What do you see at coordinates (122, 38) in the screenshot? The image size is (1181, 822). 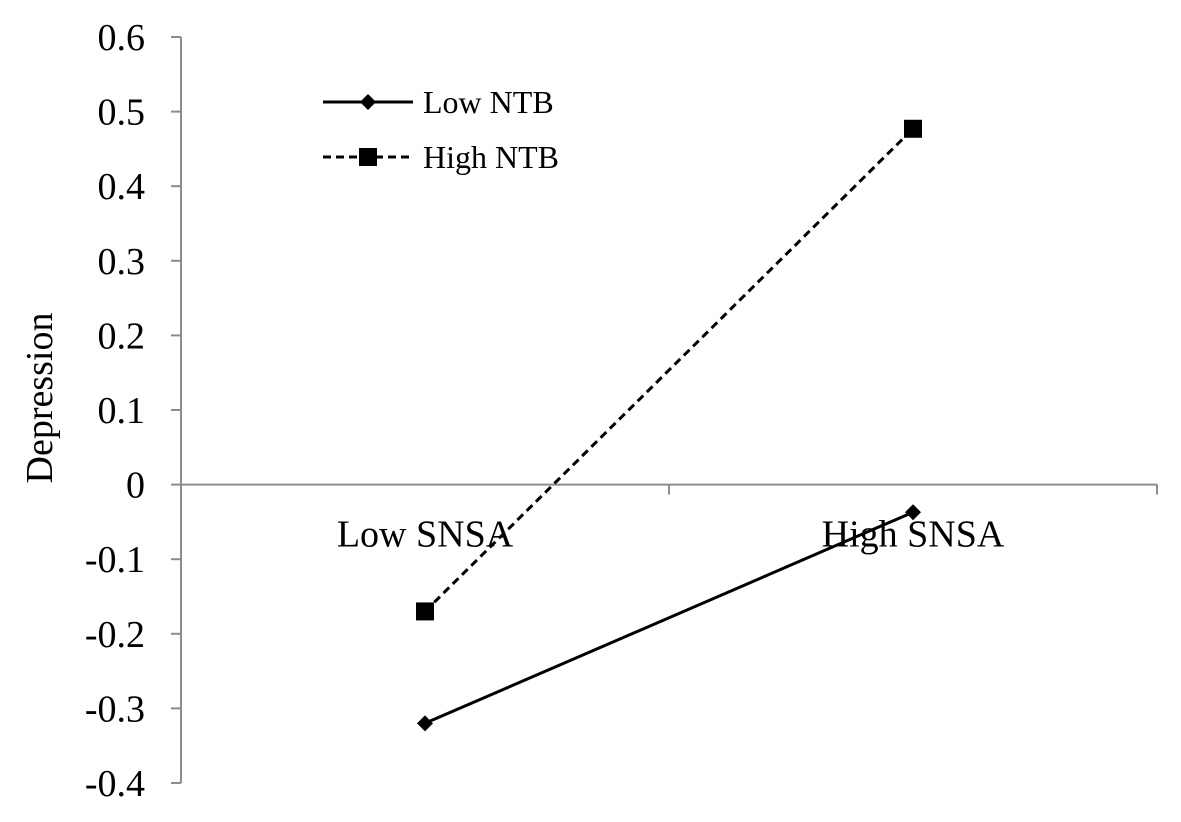 I see `y-tick-label: 0.6` at bounding box center [122, 38].